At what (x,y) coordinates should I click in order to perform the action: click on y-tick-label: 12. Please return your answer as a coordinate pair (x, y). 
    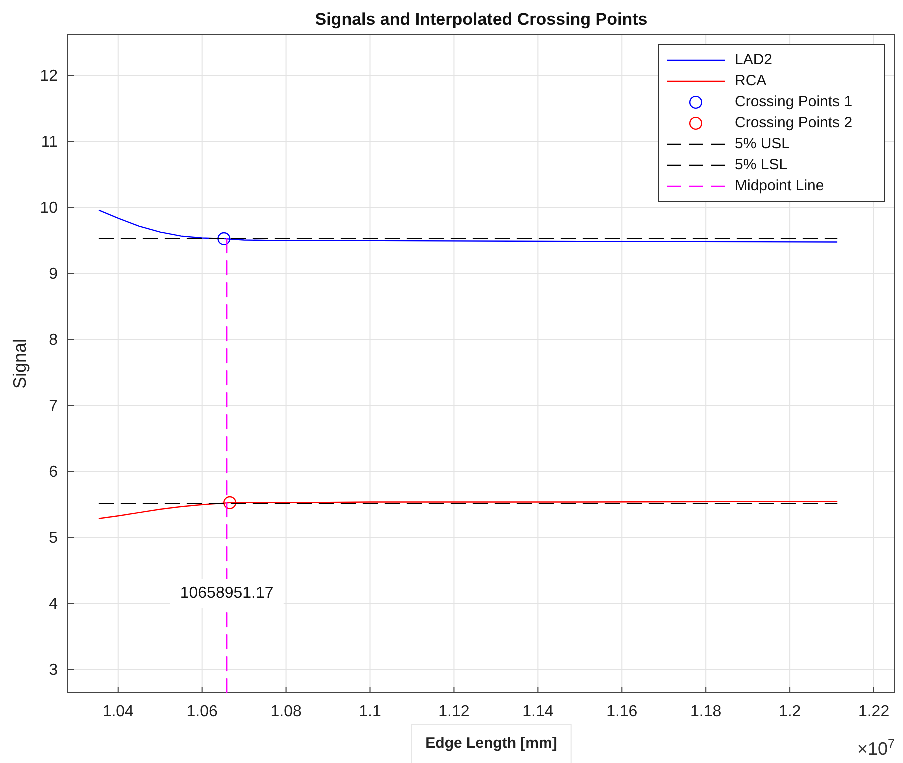
    Looking at the image, I should click on (49, 77).